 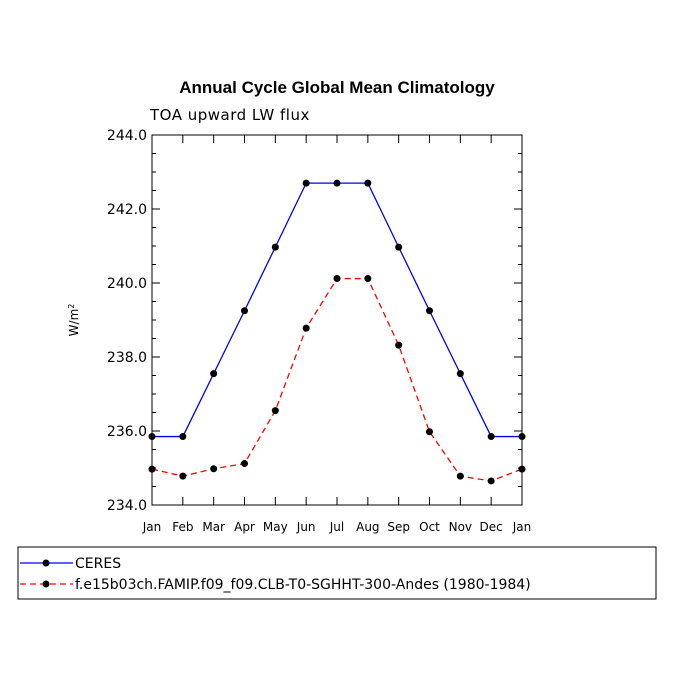 I want to click on chart-title: Annual Cycle Global Mean Climatology, so click(x=337, y=87).